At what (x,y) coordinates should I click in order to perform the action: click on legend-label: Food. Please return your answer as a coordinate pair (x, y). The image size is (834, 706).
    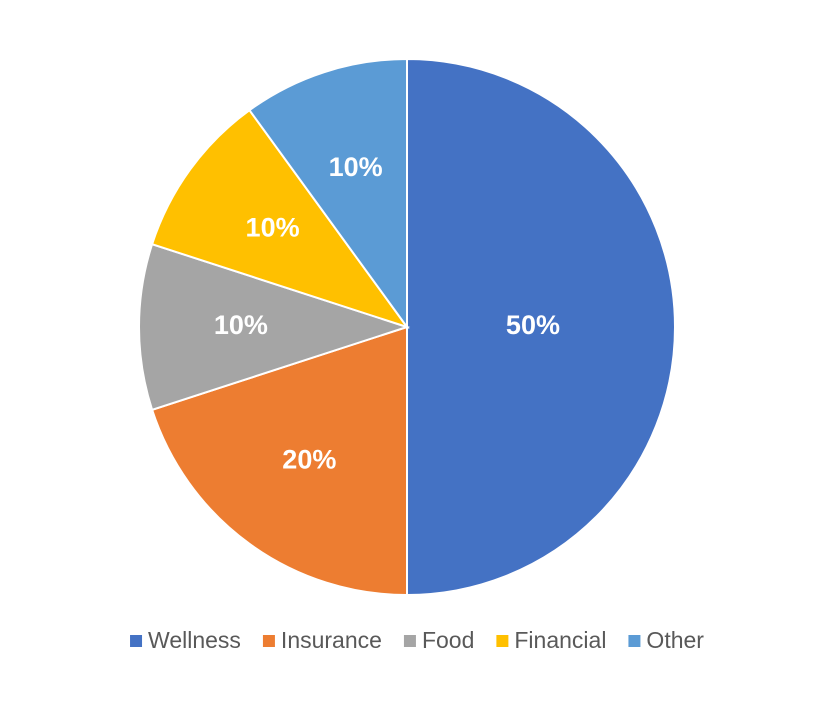
    Looking at the image, I should click on (448, 640).